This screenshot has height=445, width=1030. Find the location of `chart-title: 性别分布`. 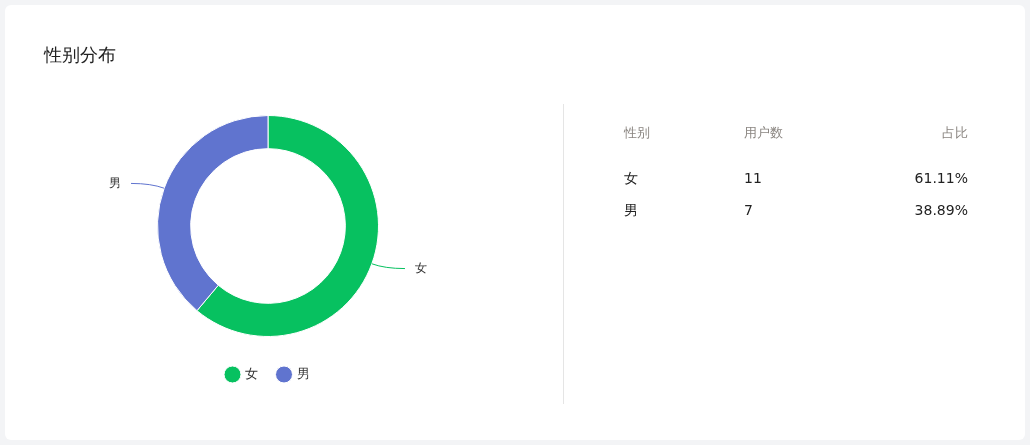

chart-title: 性别分布 is located at coordinates (80, 55).